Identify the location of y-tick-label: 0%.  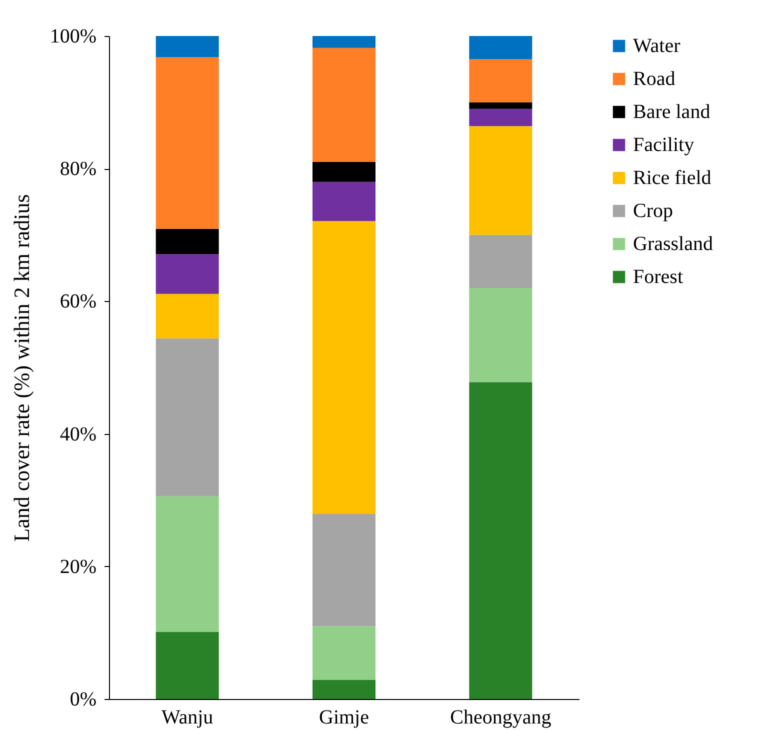
(83, 699).